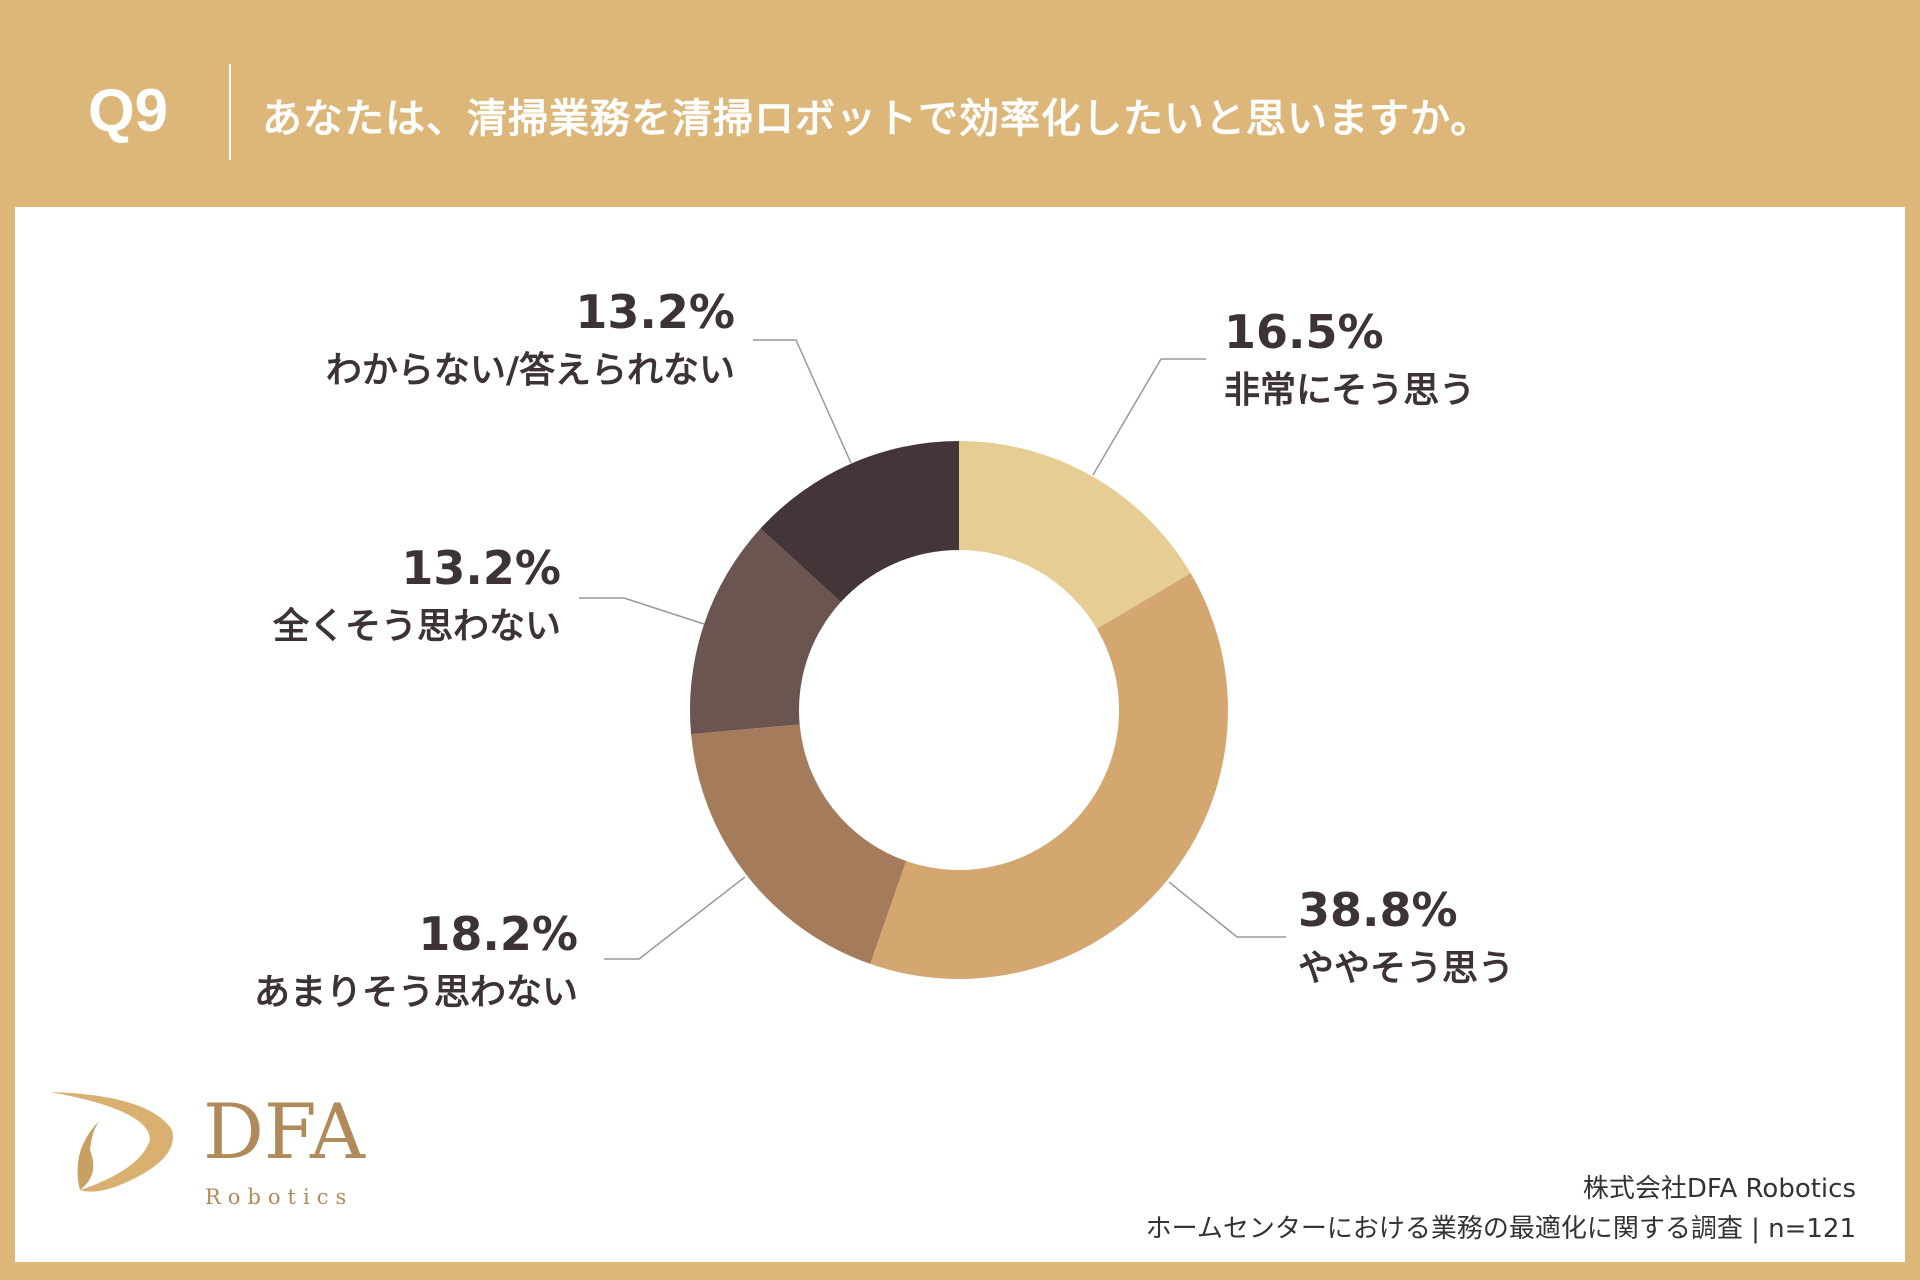  I want to click on footer-survey: ホームセンターにおける業務の最適化に関する調査 | n=121, so click(1500, 1229).